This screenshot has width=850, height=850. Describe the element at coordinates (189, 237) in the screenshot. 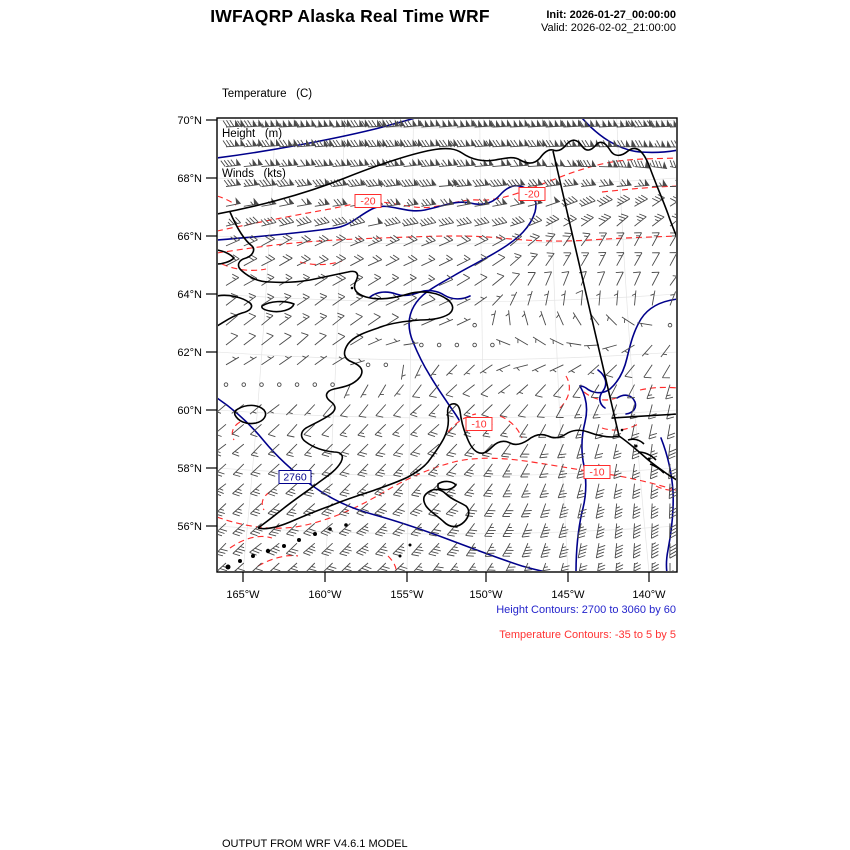

I see `lat-tick-label: 66°N` at that location.